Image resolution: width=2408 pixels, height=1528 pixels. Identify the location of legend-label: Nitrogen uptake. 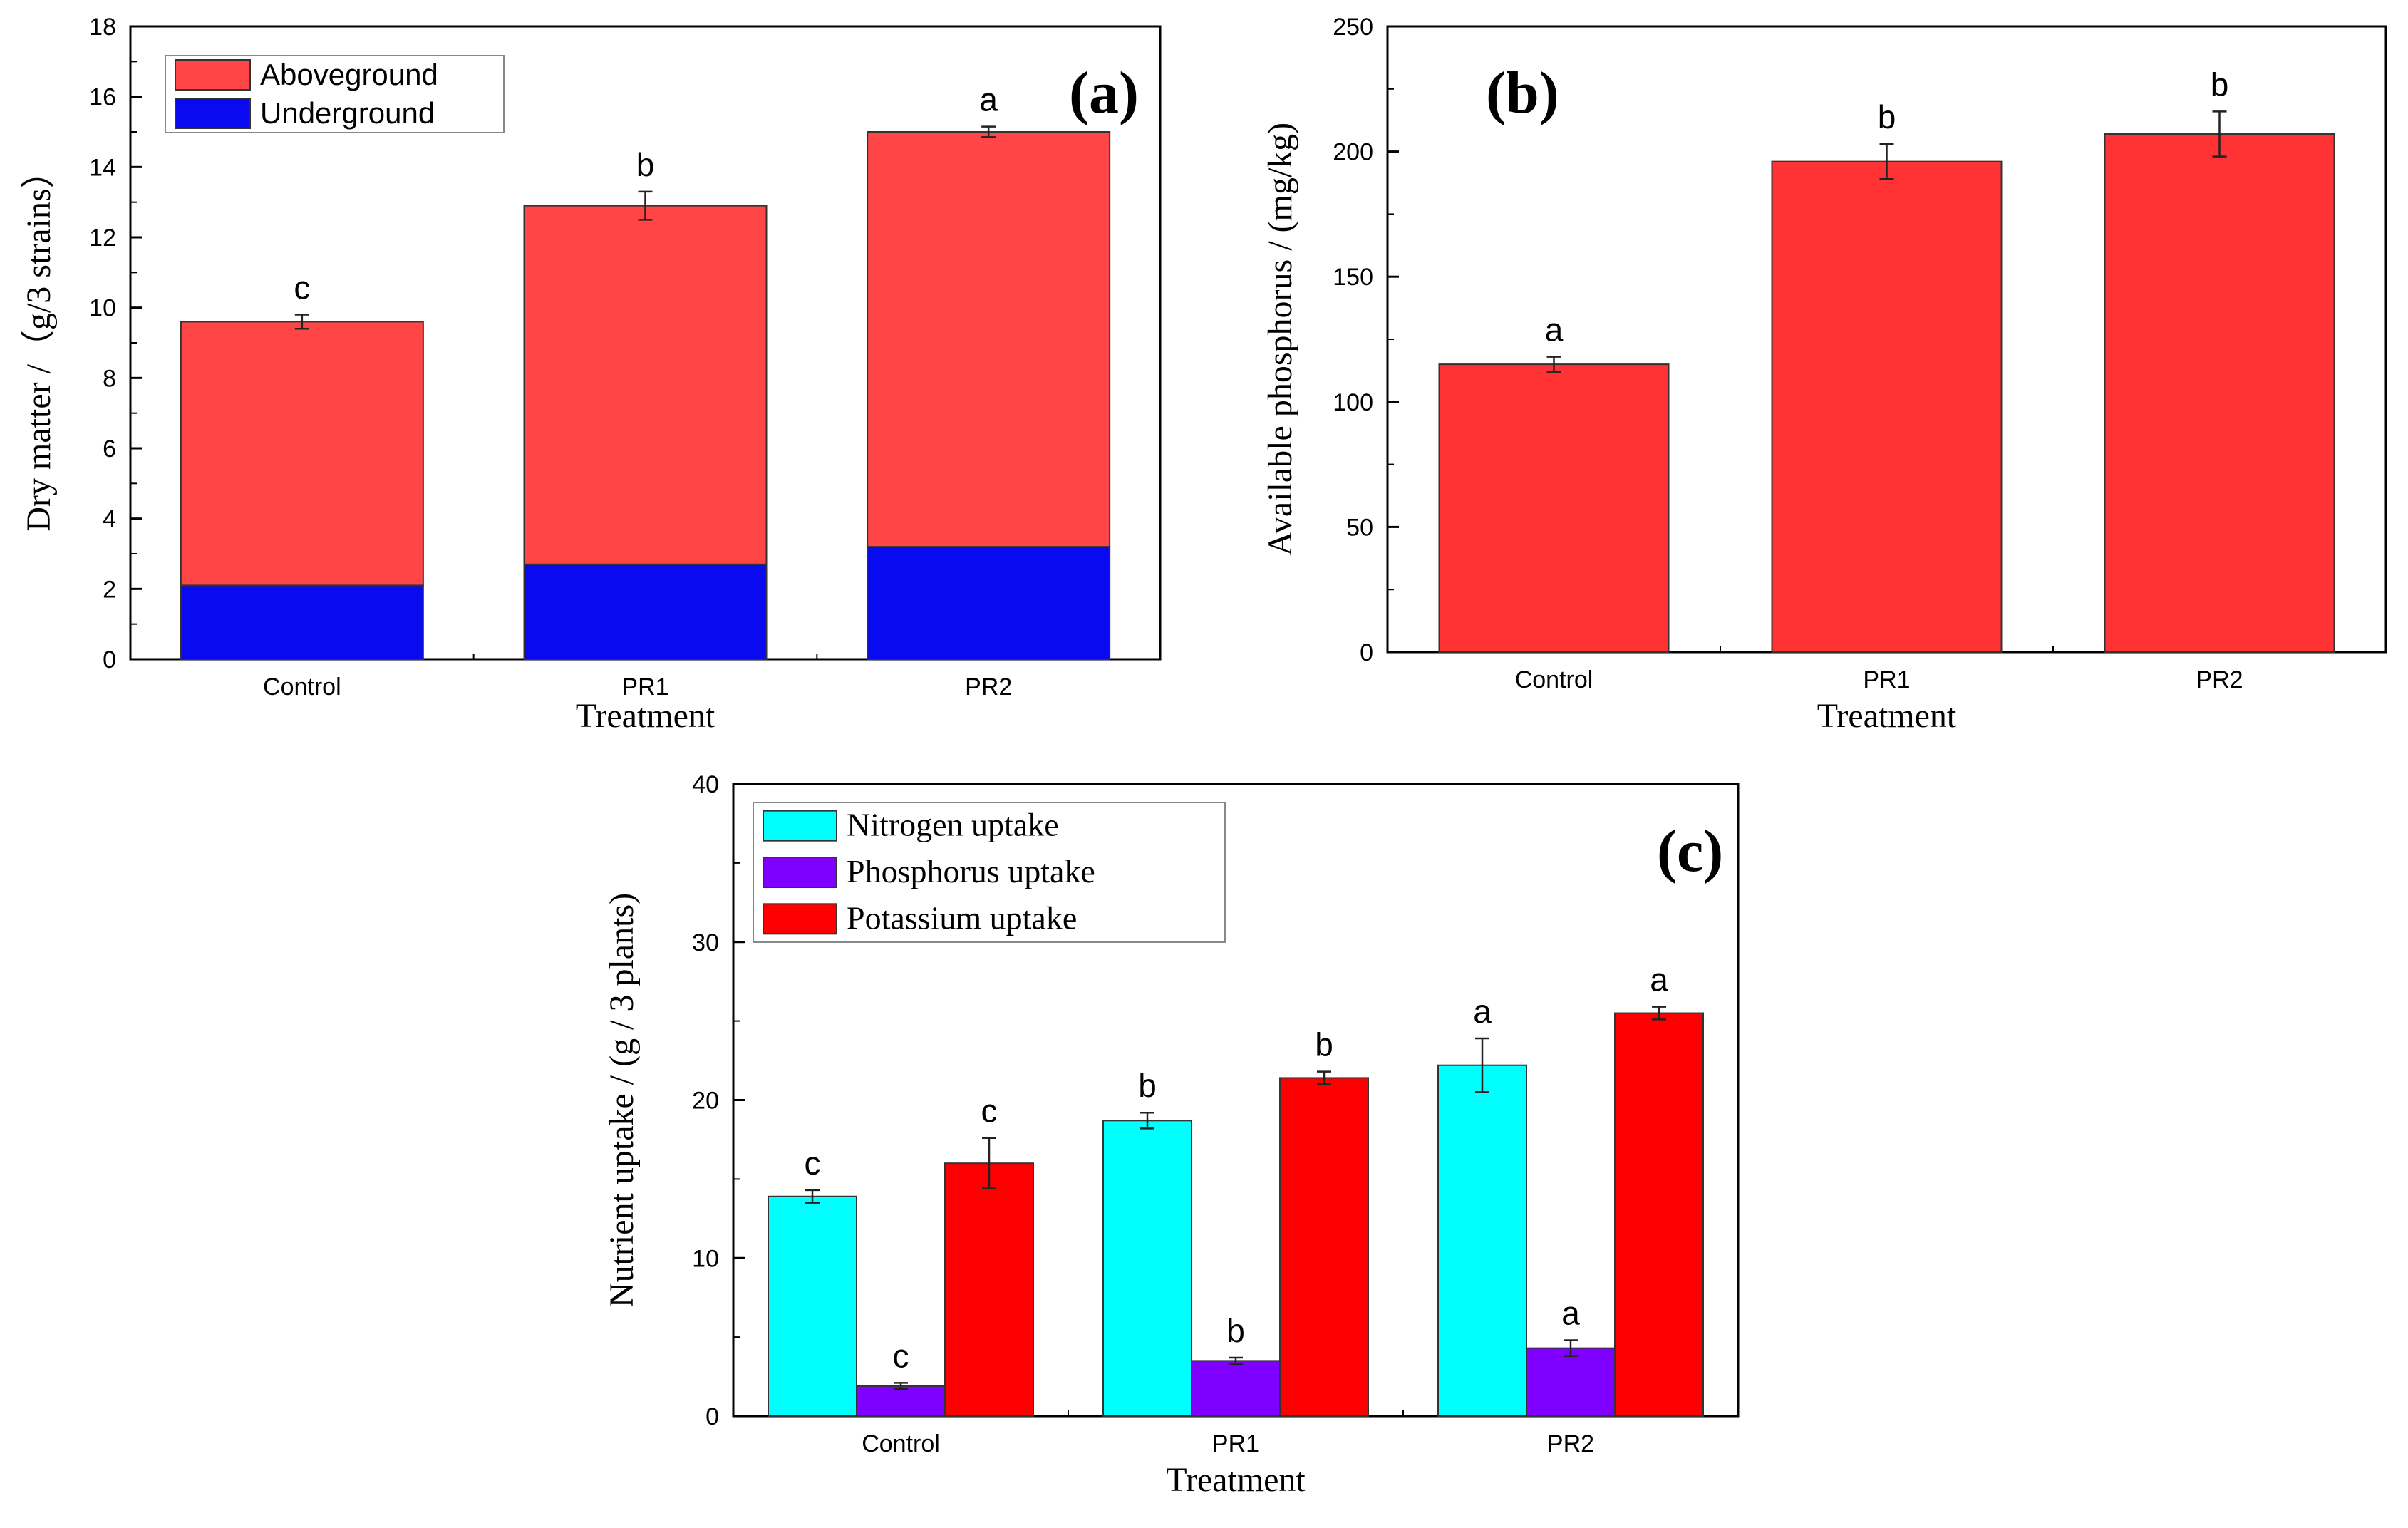
(953, 825).